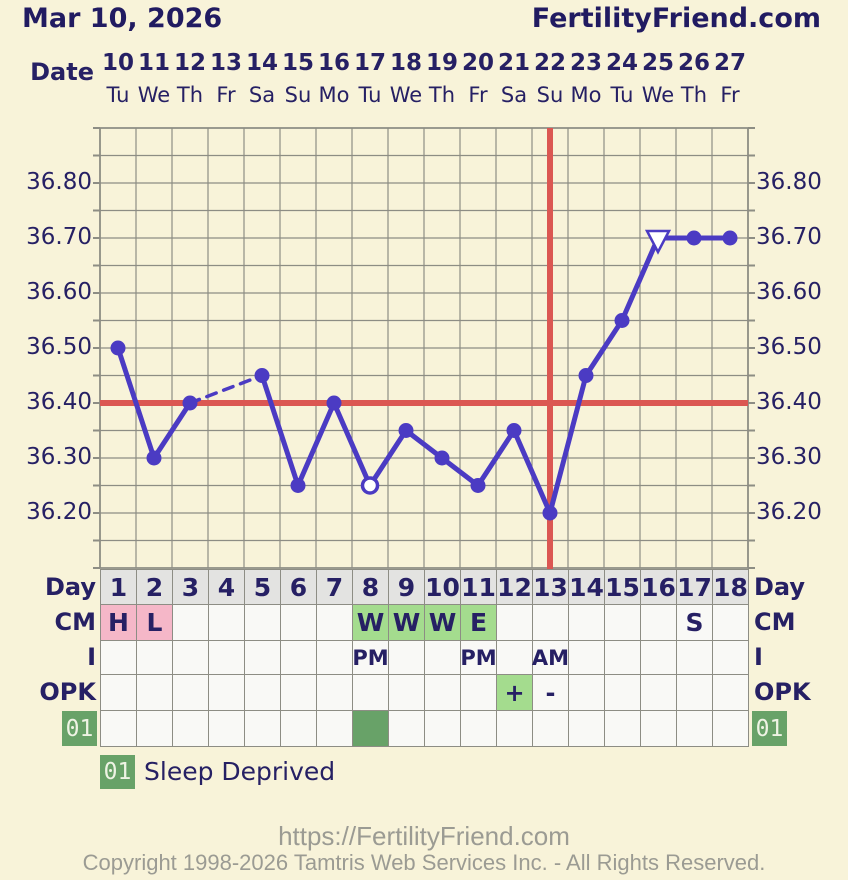 The height and width of the screenshot is (880, 848). What do you see at coordinates (262, 587) in the screenshot?
I see `day-header-cell-5: 5` at bounding box center [262, 587].